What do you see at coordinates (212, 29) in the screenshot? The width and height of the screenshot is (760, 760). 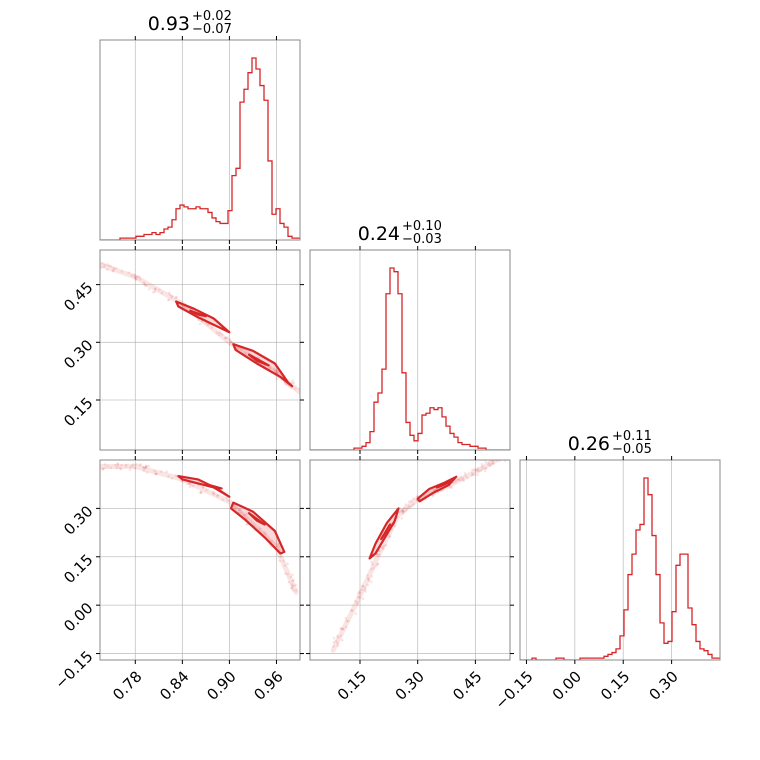 I see `title-minus: −0.07` at bounding box center [212, 29].